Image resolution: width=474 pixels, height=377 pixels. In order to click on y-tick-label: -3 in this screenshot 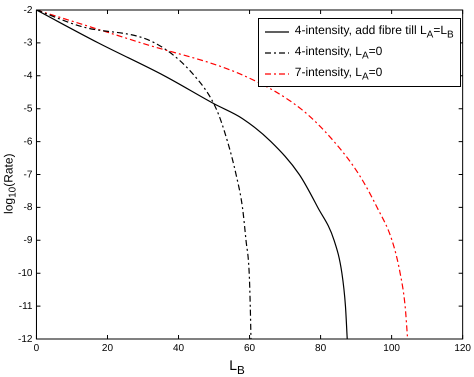, I will do `click(28, 43)`.